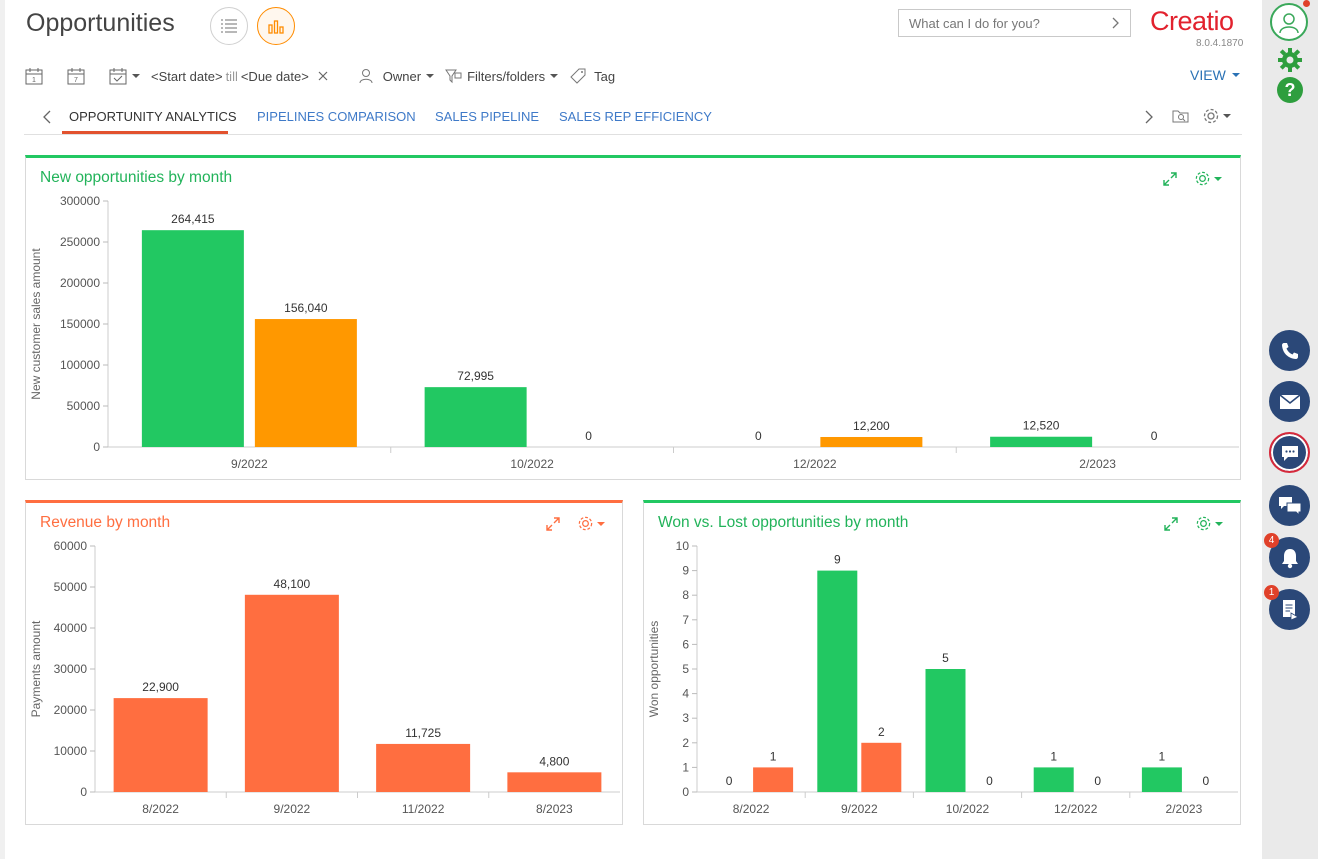 The width and height of the screenshot is (1318, 859). What do you see at coordinates (124, 76) in the screenshot?
I see `period-dropdown` at bounding box center [124, 76].